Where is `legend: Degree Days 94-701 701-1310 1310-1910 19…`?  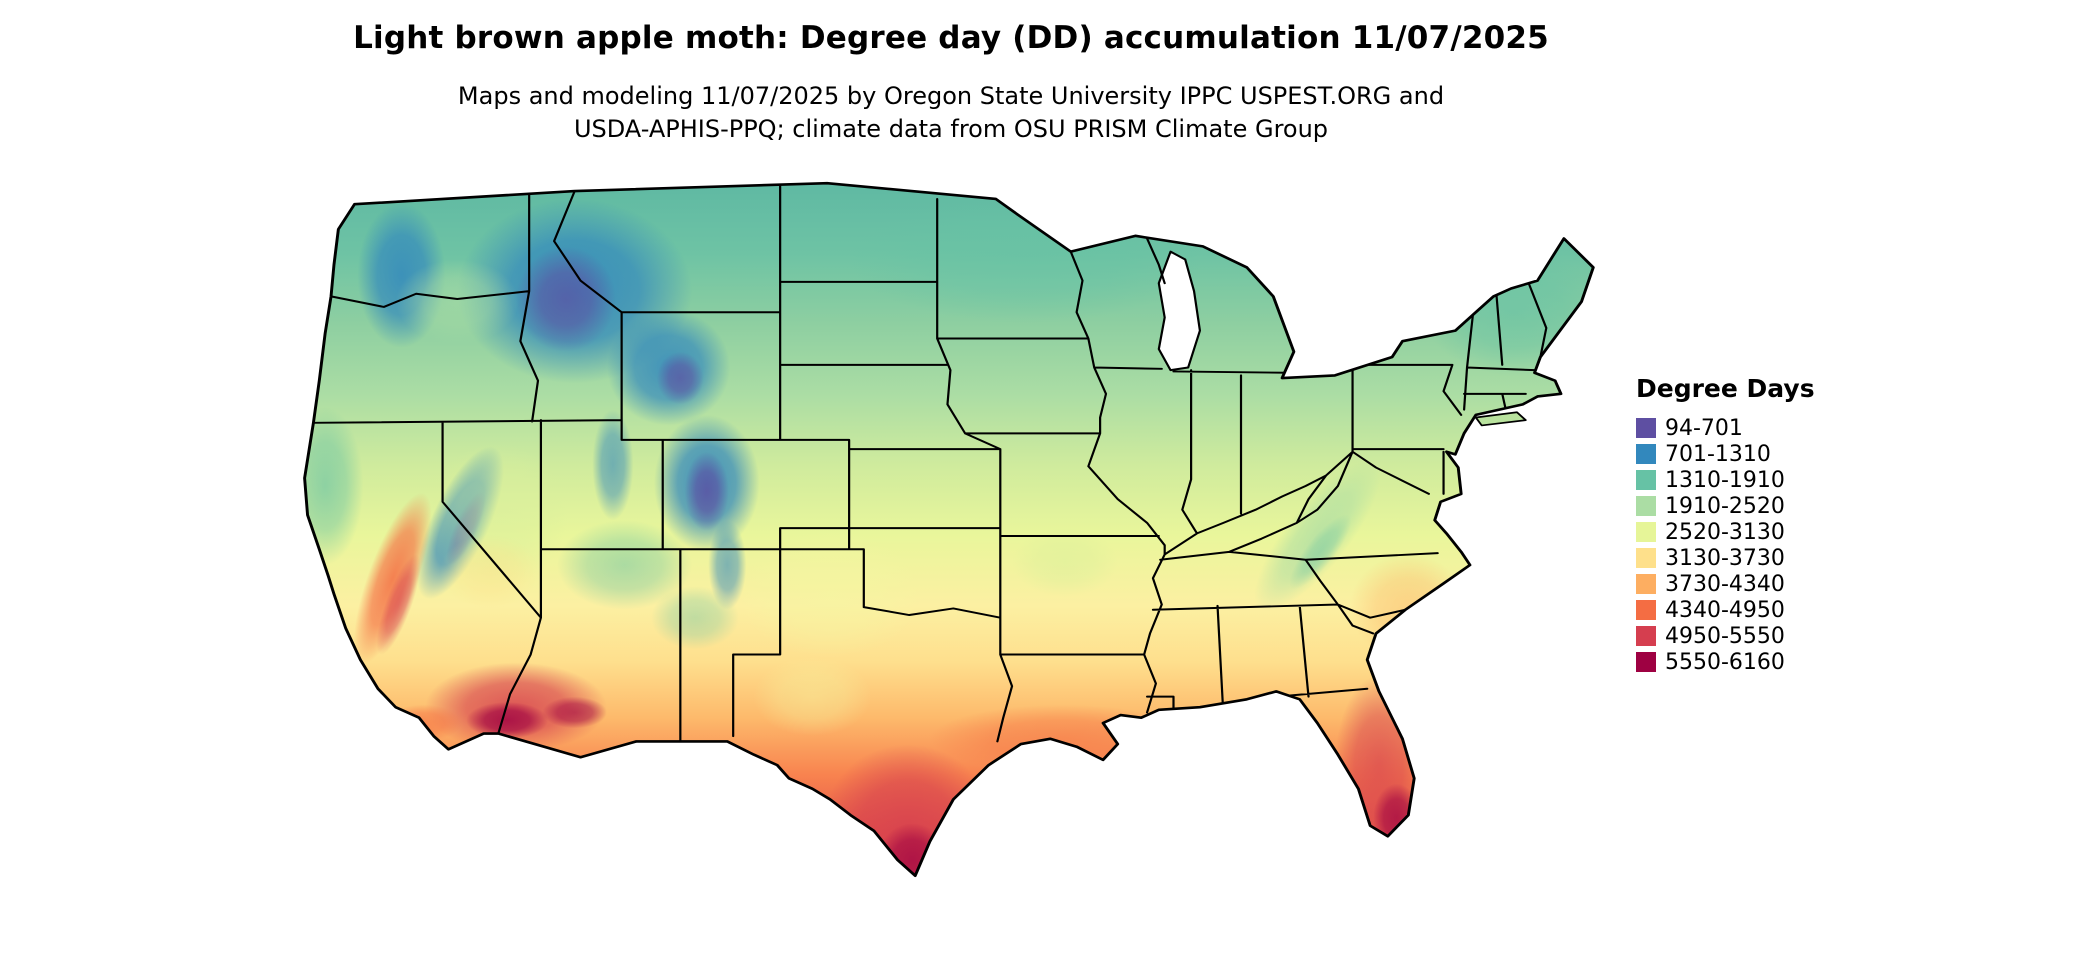
legend: Degree Days 94-701 701-1310 1310-1910 19… is located at coordinates (1725, 524).